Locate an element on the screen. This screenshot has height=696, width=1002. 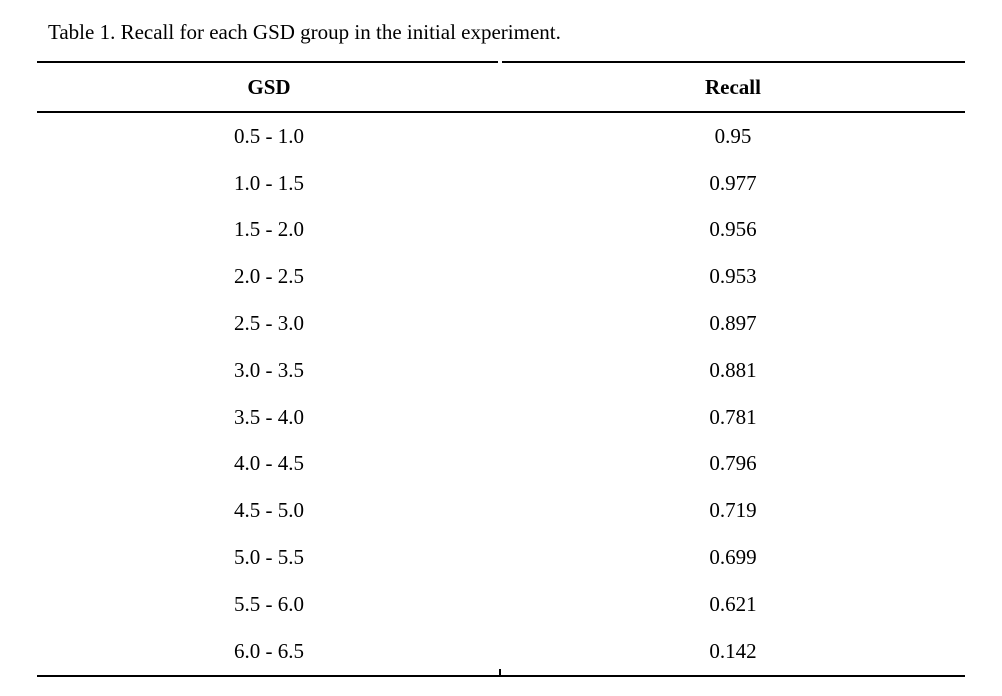
recall-cell: 0.956 is located at coordinates (733, 229).